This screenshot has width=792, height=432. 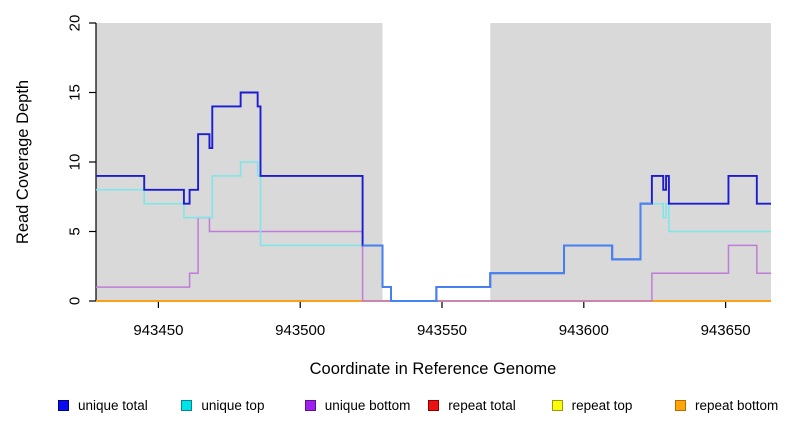 I want to click on legend-item-repeat-total: repeat total, so click(x=472, y=405).